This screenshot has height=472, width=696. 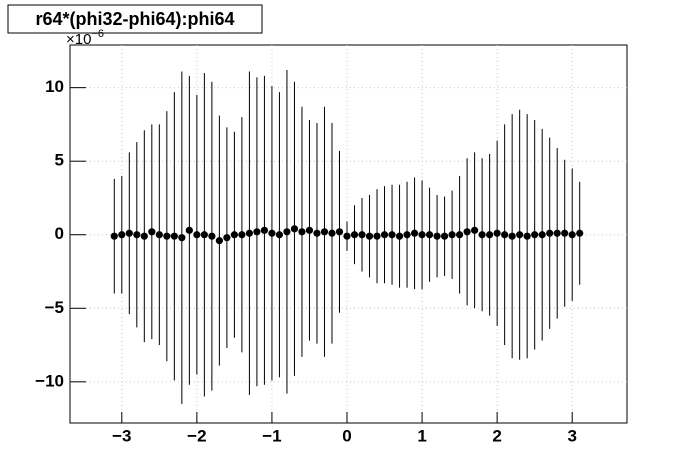 What do you see at coordinates (121, 435) in the screenshot?
I see `x-tick-label: −3` at bounding box center [121, 435].